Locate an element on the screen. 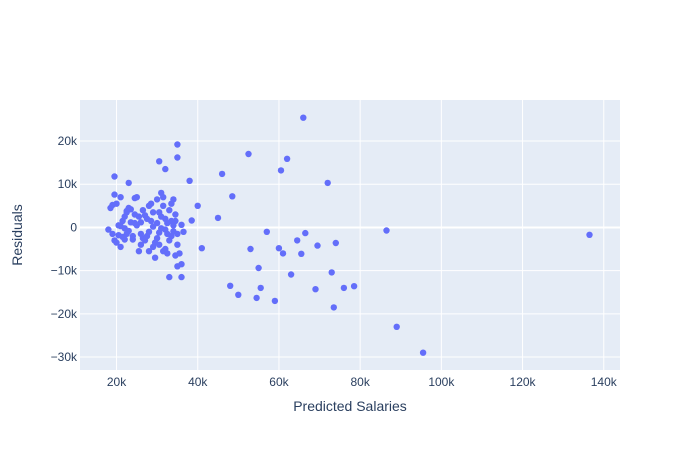 This screenshot has width=700, height=450. x-tick-label: 140k is located at coordinates (604, 382).